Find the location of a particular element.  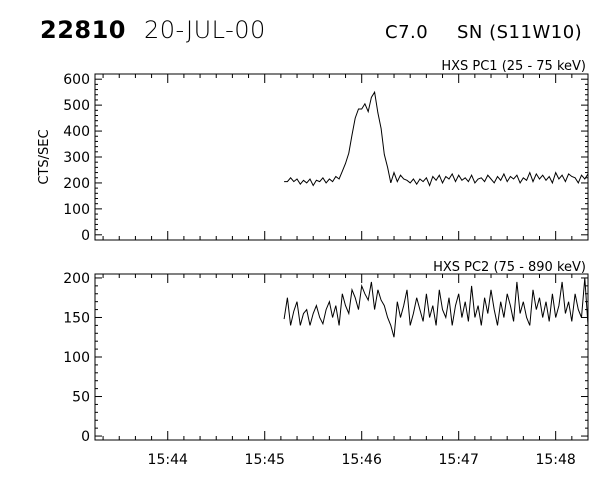

flare-class: C7.0 is located at coordinates (407, 32).